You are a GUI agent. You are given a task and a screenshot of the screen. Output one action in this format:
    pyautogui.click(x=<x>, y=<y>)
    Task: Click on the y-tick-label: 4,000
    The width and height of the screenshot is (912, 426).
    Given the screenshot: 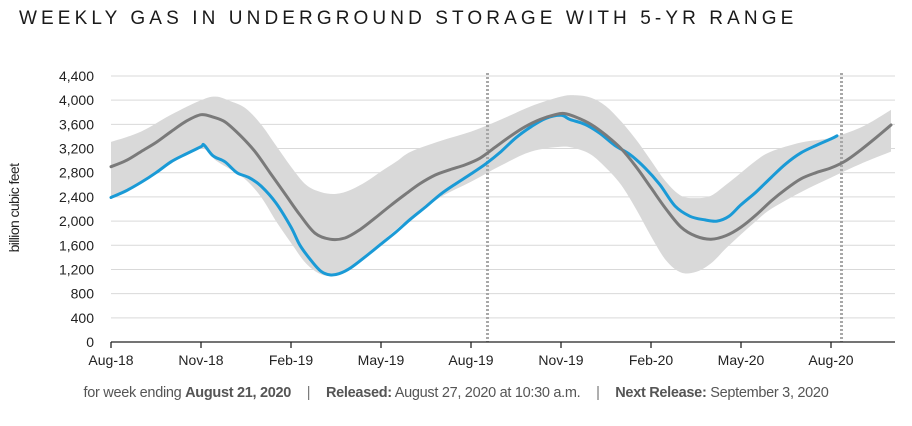 What is the action you would take?
    pyautogui.click(x=76, y=100)
    